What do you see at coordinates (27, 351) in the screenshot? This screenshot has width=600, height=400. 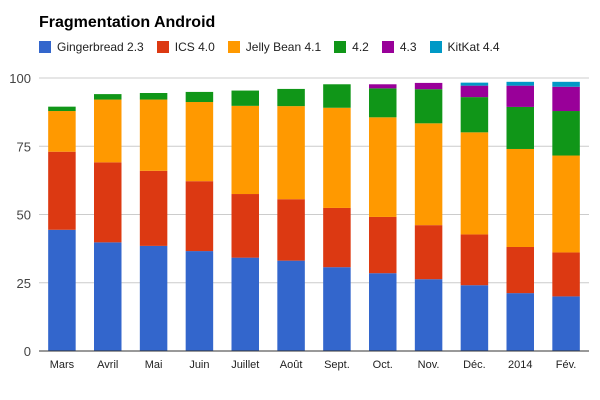 I see `y-tick-label: 0` at bounding box center [27, 351].